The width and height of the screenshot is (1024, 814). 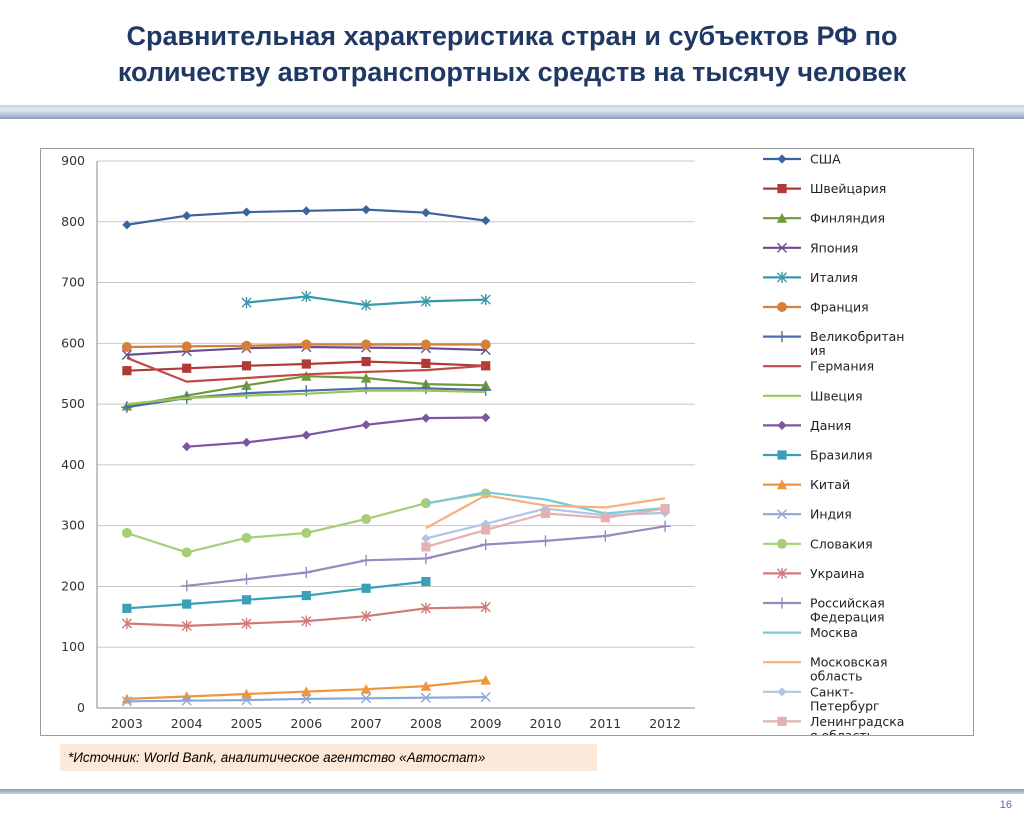 I want to click on x-tick-label: 2012, so click(x=665, y=723).